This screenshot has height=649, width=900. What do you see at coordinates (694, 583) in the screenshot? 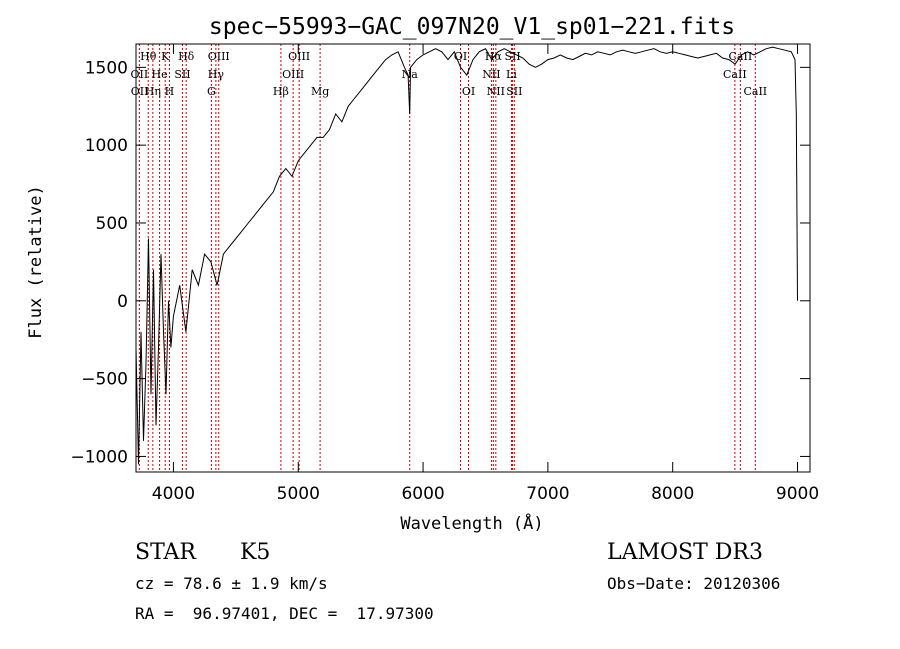
I see `observation-date: Obs−Date: 20120306` at bounding box center [694, 583].